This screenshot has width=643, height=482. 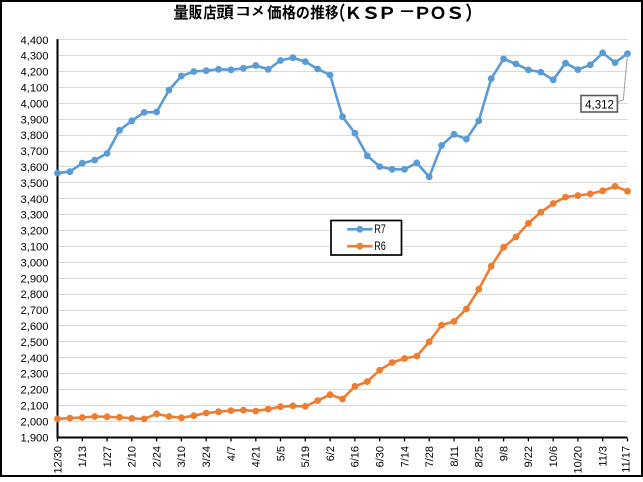 What do you see at coordinates (35, 73) in the screenshot?
I see `svg-text: 4,200` at bounding box center [35, 73].